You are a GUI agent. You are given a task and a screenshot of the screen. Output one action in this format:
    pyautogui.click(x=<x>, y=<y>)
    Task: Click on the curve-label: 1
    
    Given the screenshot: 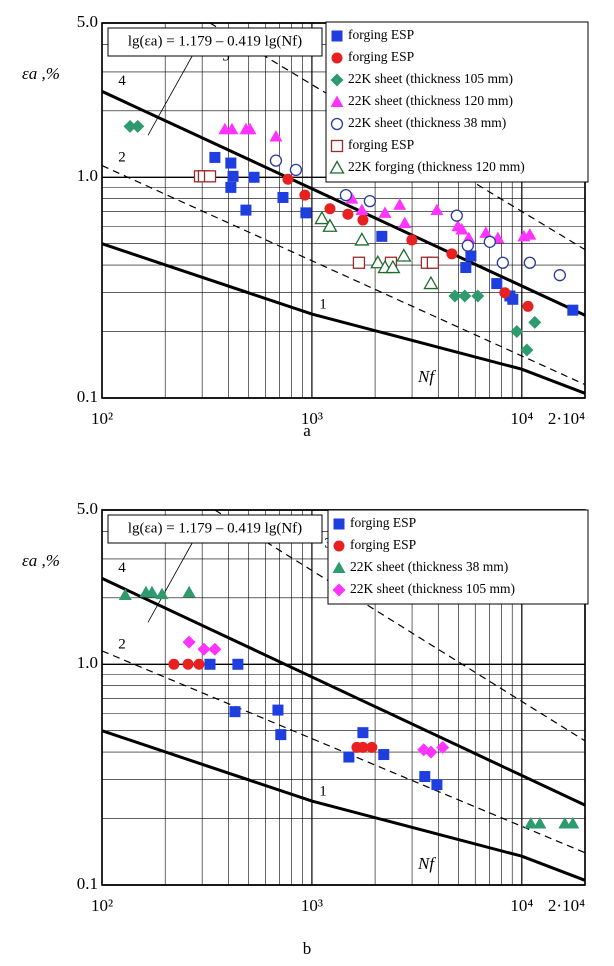 What is the action you would take?
    pyautogui.click(x=323, y=791)
    